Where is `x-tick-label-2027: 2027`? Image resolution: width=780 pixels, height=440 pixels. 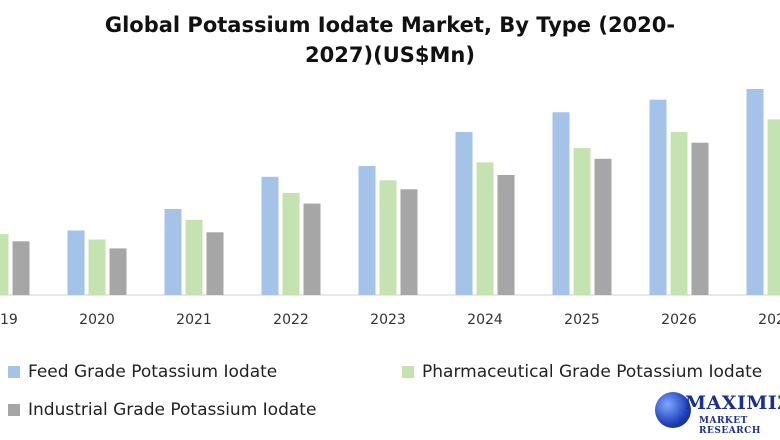 x-tick-label-2027: 2027 is located at coordinates (769, 320).